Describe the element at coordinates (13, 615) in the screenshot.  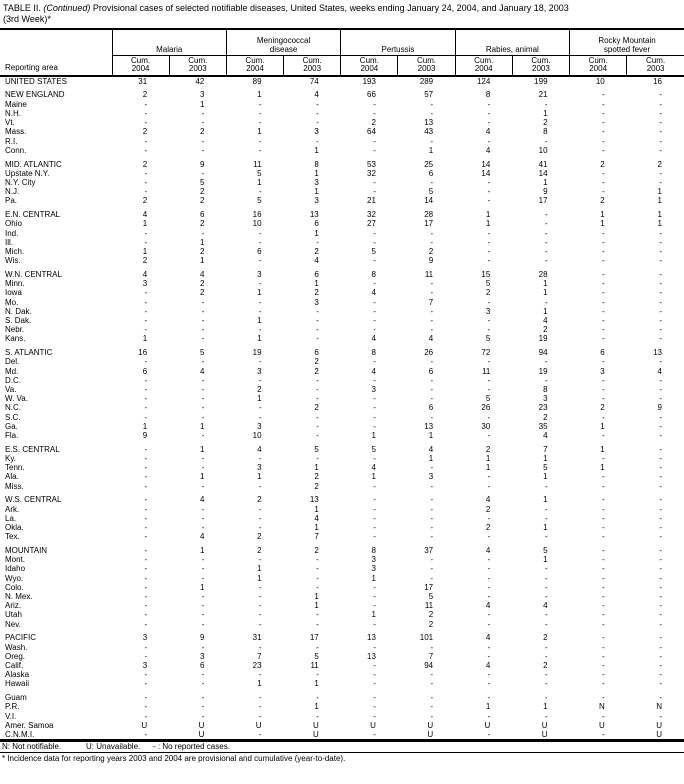
I see `area-cell: Utah` at that location.